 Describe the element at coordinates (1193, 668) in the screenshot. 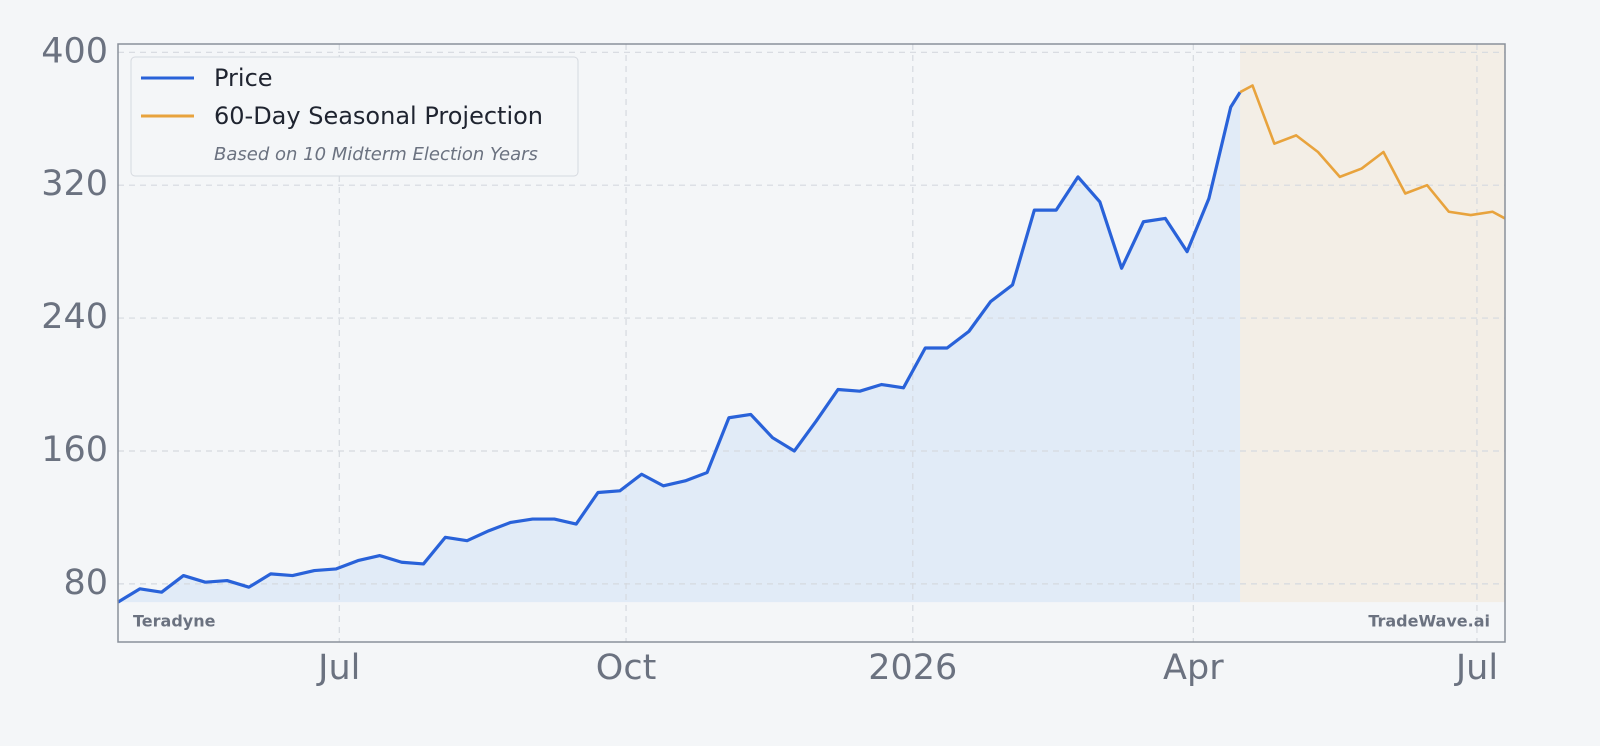

I see `x-tick-label: Apr` at that location.